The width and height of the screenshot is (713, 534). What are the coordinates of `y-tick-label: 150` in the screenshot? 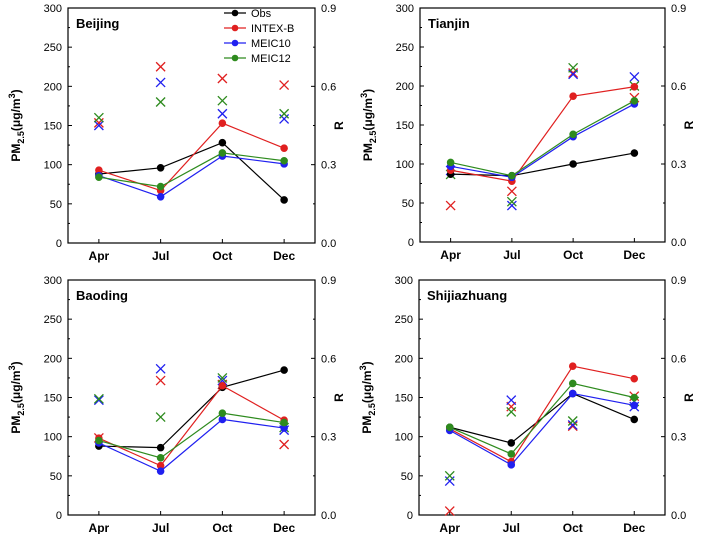 It's located at (404, 399).